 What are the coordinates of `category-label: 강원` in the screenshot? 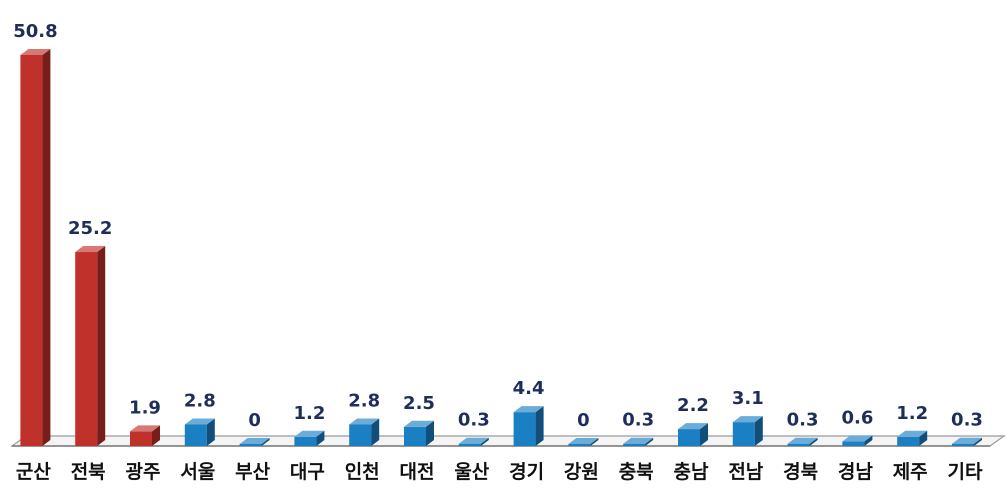 It's located at (581, 472).